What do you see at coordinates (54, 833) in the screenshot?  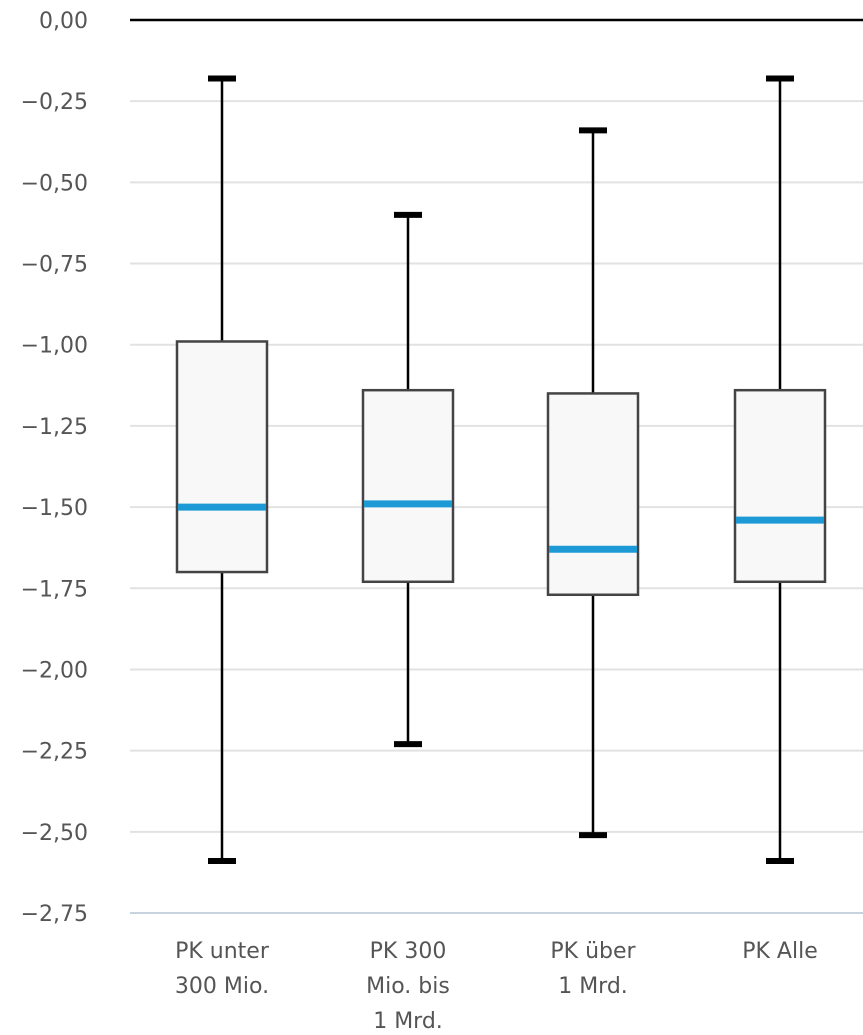 I see `y-tick-label: −2,50` at bounding box center [54, 833].